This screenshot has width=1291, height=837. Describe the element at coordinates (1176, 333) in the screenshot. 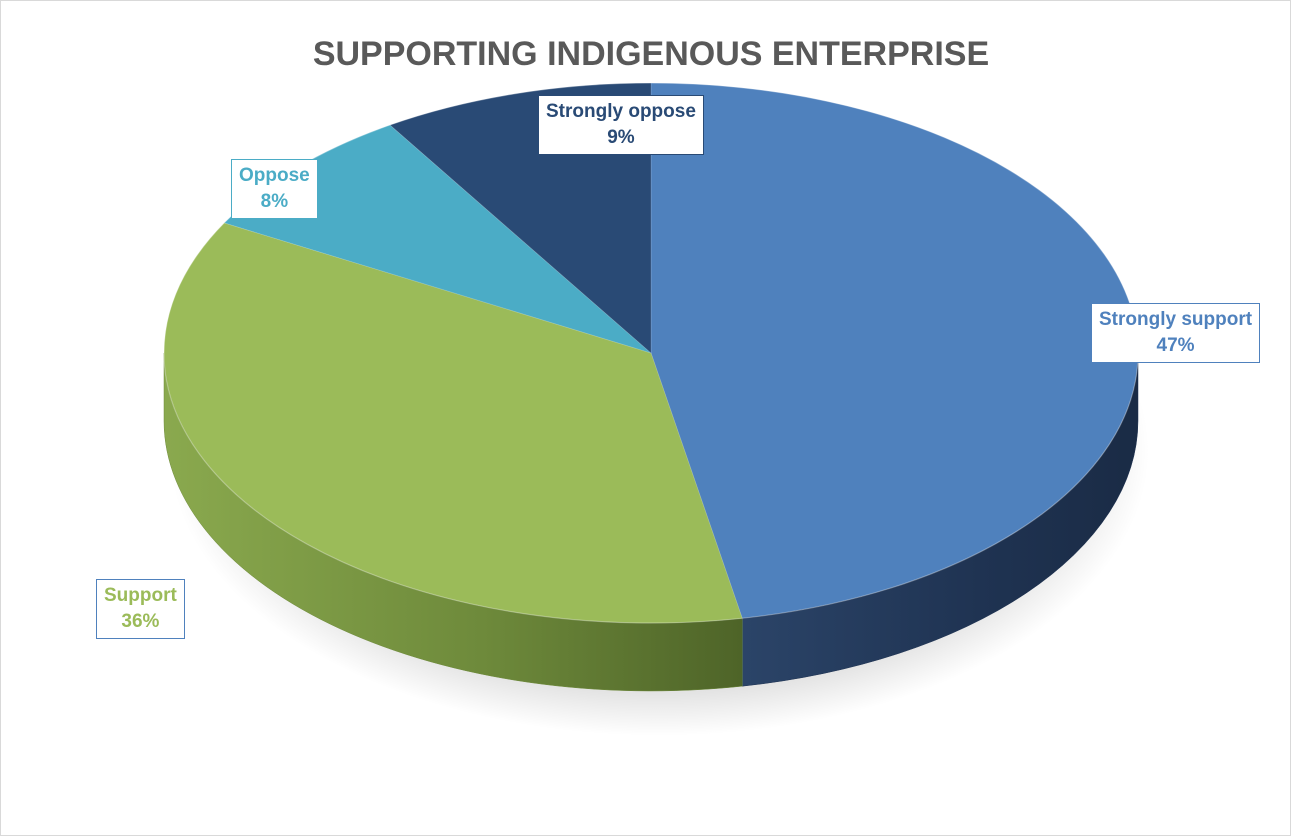

I see `data-label-strongly-support: Strongly support 47%` at that location.